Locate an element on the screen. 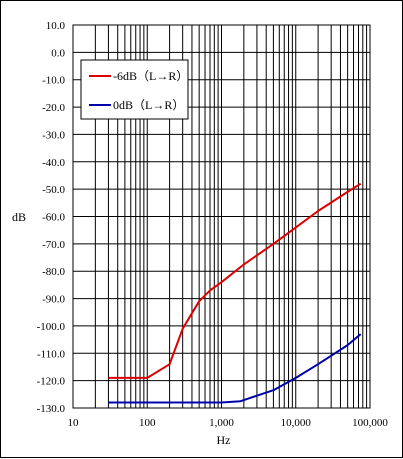 This screenshot has height=459, width=403. legend: -6dB（L→R） 0dB（L→R） is located at coordinates (134, 89).